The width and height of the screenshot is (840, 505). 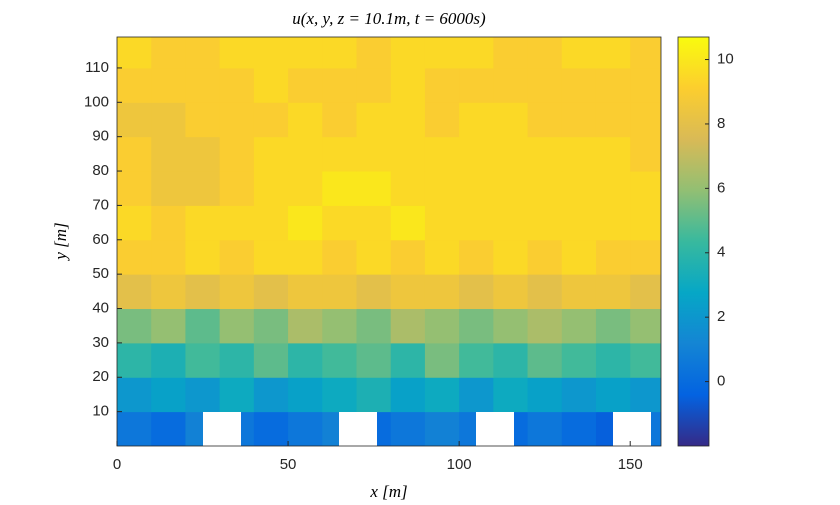 What do you see at coordinates (100, 342) in the screenshot?
I see `y-tick-label: 30` at bounding box center [100, 342].